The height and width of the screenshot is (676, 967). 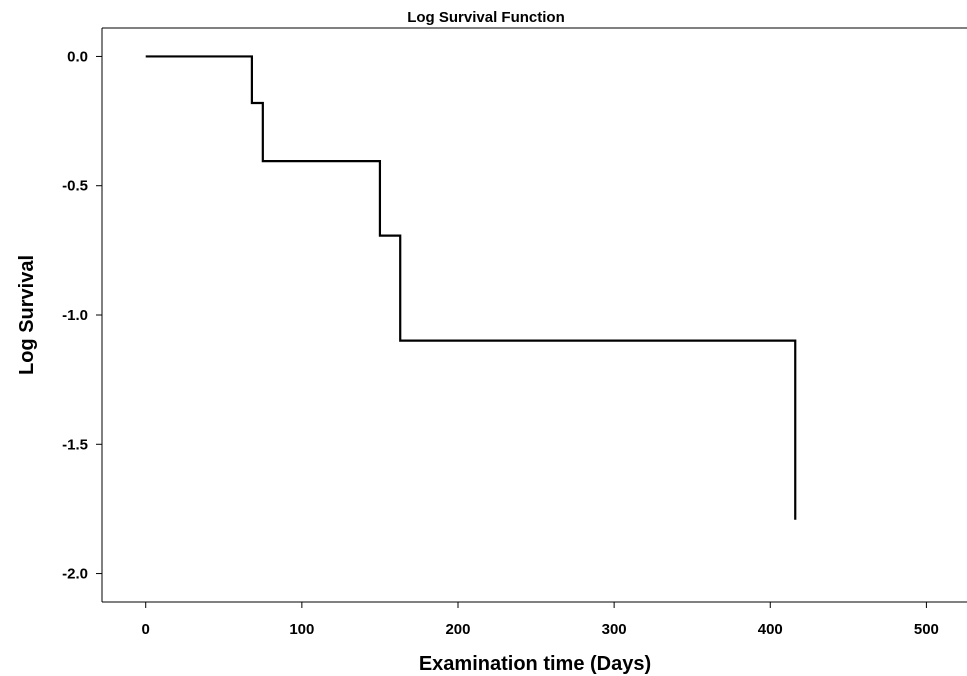 I want to click on x-tick-label: 500, so click(x=926, y=629).